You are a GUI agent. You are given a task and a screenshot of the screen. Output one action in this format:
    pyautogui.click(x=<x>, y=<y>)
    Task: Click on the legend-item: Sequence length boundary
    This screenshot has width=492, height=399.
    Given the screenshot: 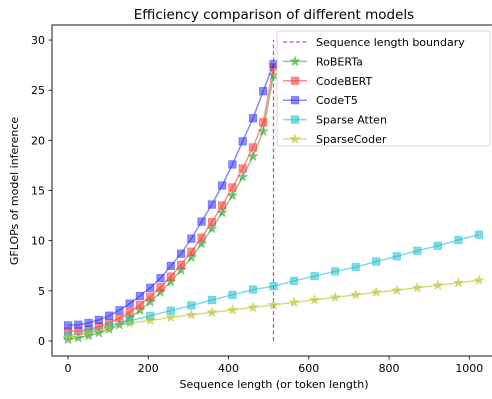 What is the action you would take?
    pyautogui.click(x=374, y=42)
    